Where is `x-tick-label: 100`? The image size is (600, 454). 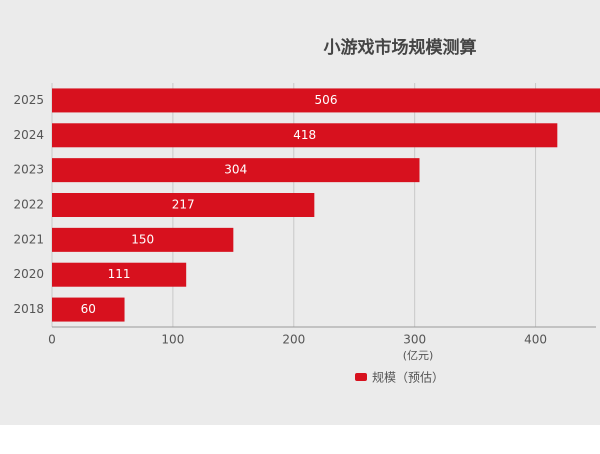
x-tick-label: 100 is located at coordinates (172, 340).